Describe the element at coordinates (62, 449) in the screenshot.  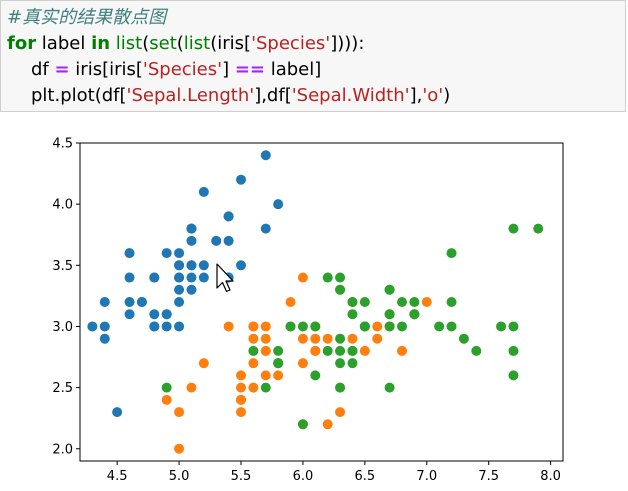
I see `y-tick-label: 2.0` at that location.